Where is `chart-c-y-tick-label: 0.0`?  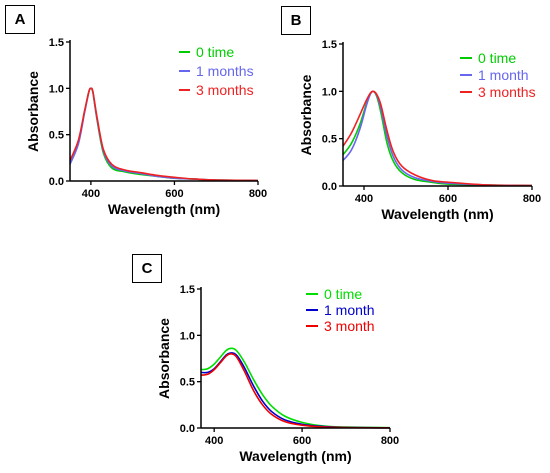 chart-c-y-tick-label: 0.0 is located at coordinates (187, 429).